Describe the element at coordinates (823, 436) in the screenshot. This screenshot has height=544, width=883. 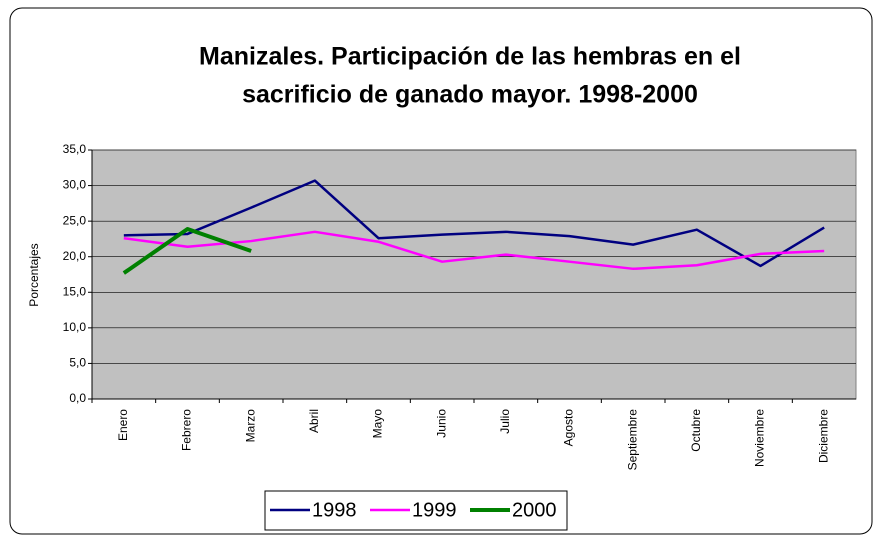
I see `x-tick-label: Diciembre` at that location.